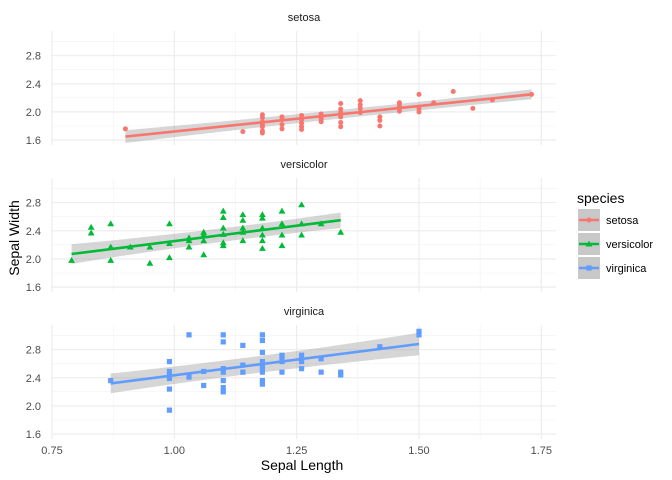 The width and height of the screenshot is (672, 480). Describe the element at coordinates (304, 312) in the screenshot. I see `facet-label-virginica: virginica` at that location.